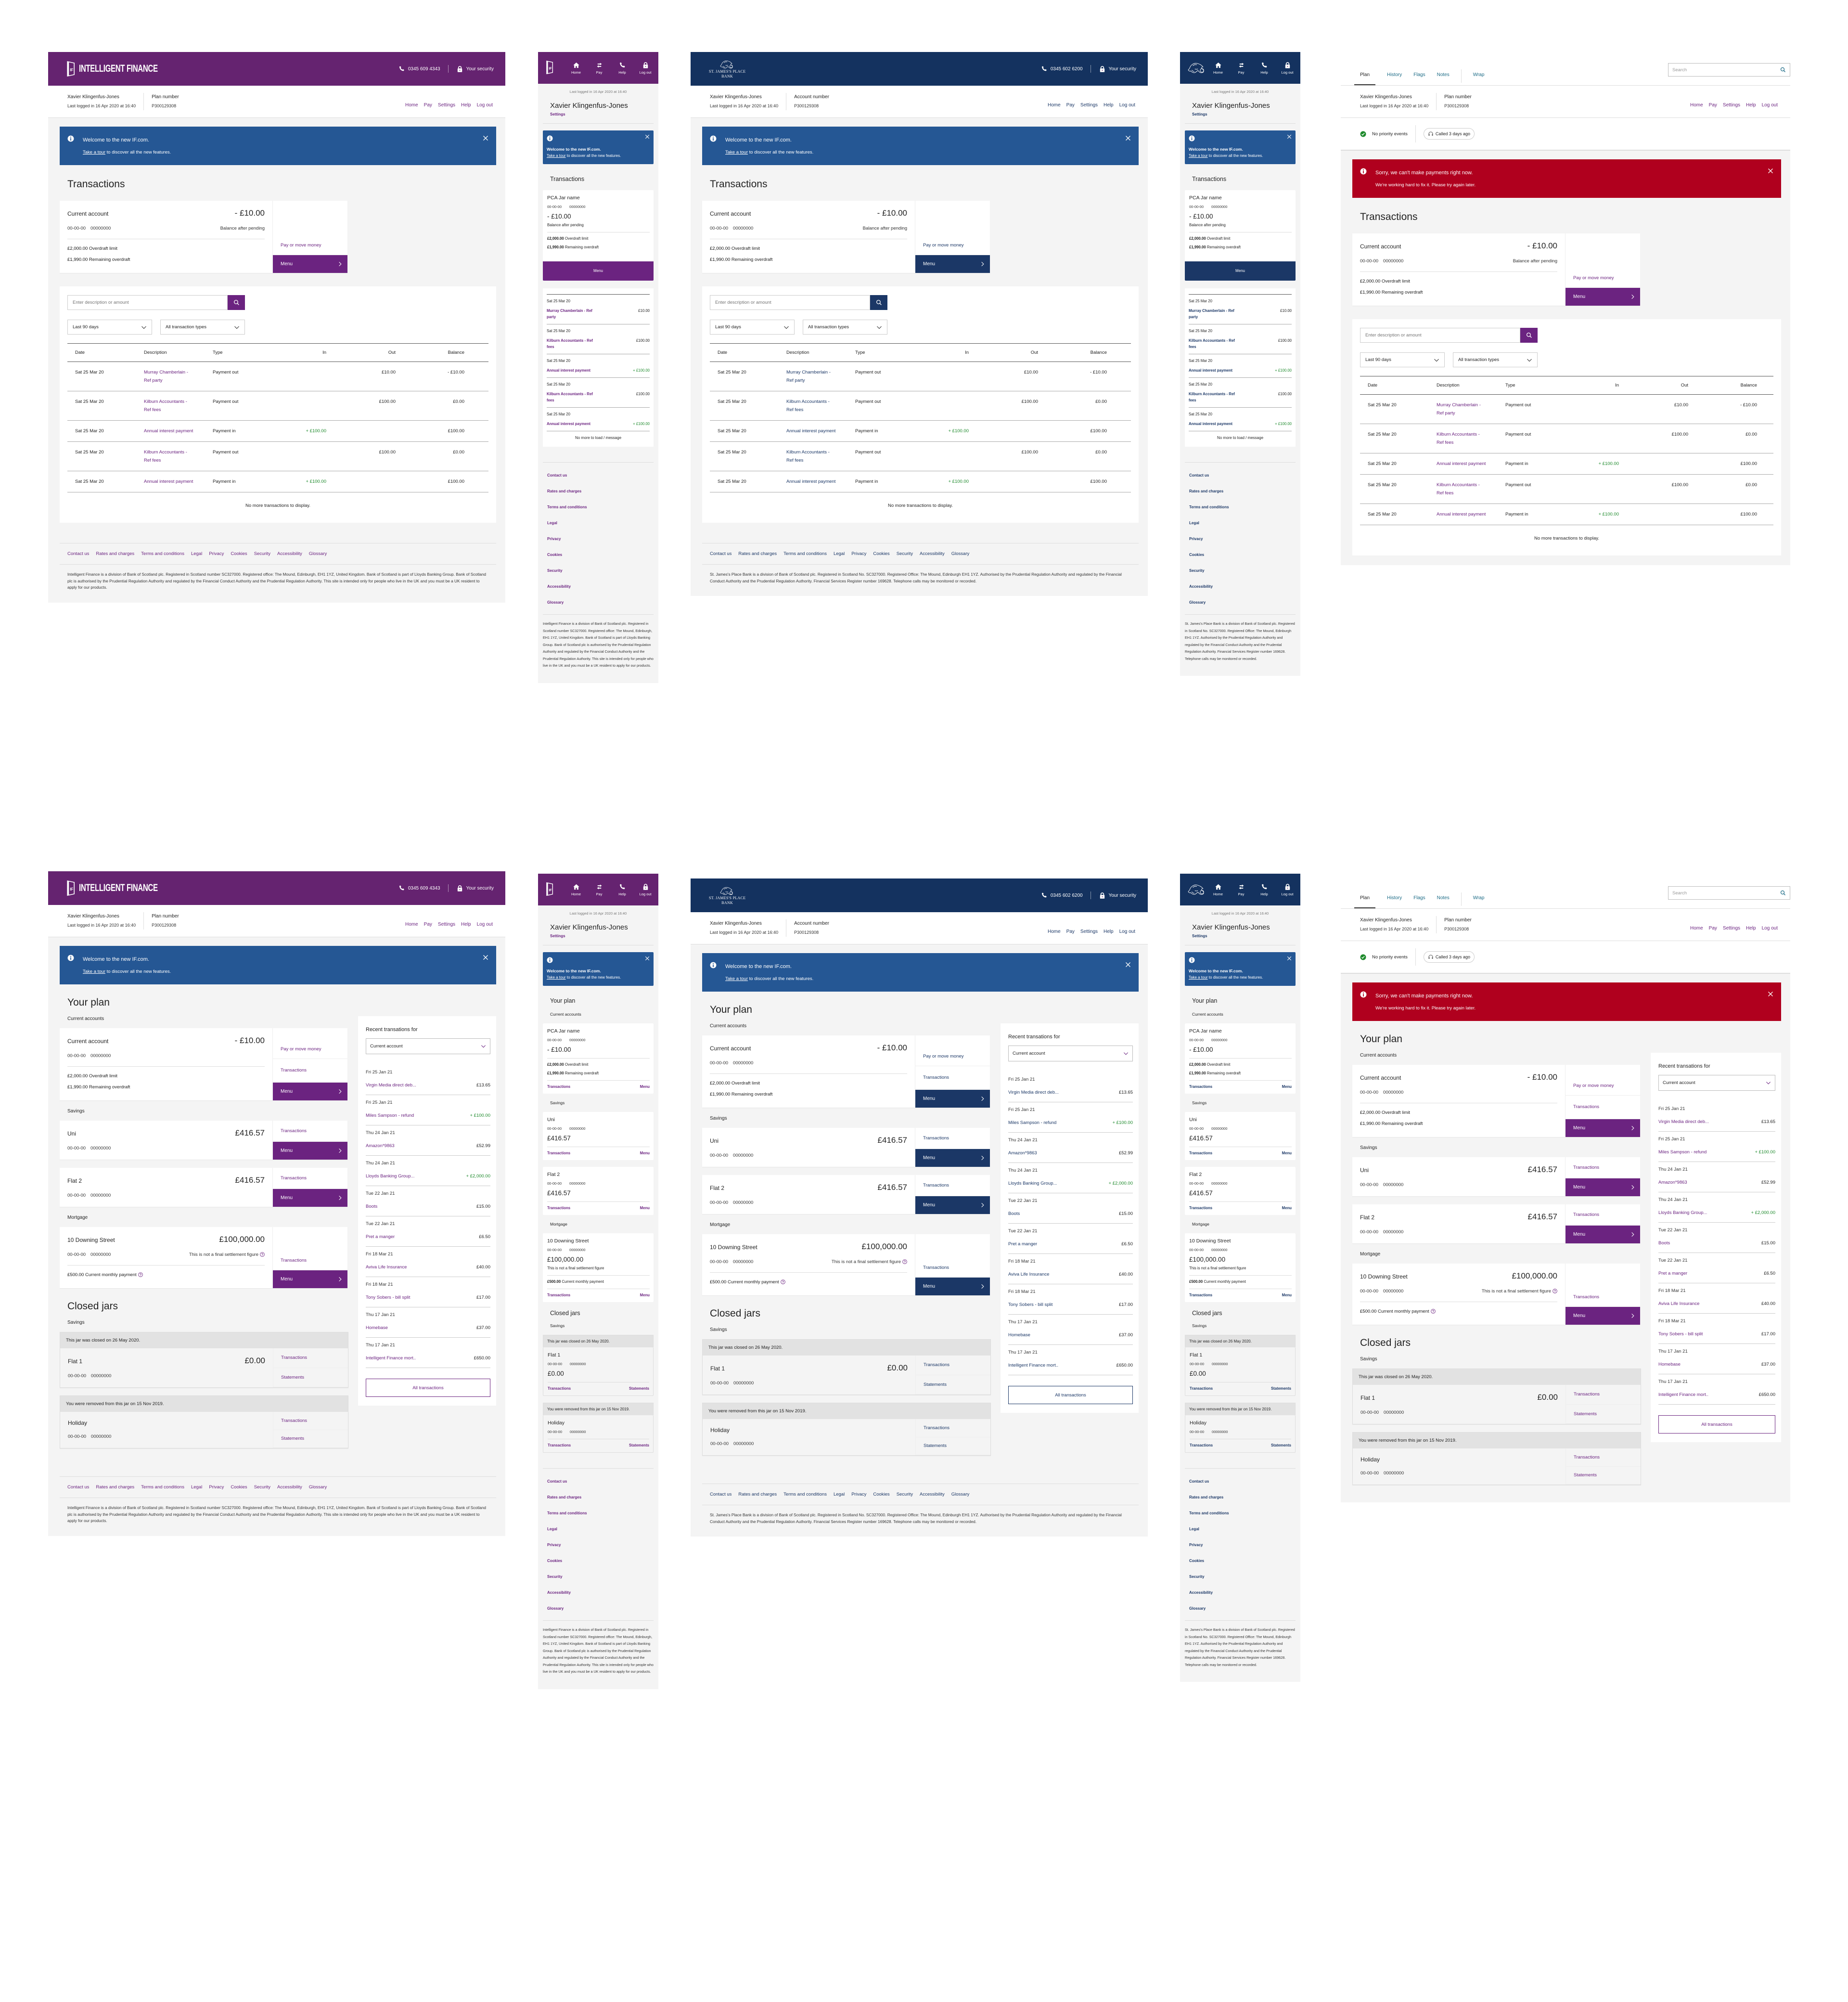 The image size is (1848, 2002). What do you see at coordinates (262, 1254) in the screenshot?
I see `help-icon` at bounding box center [262, 1254].